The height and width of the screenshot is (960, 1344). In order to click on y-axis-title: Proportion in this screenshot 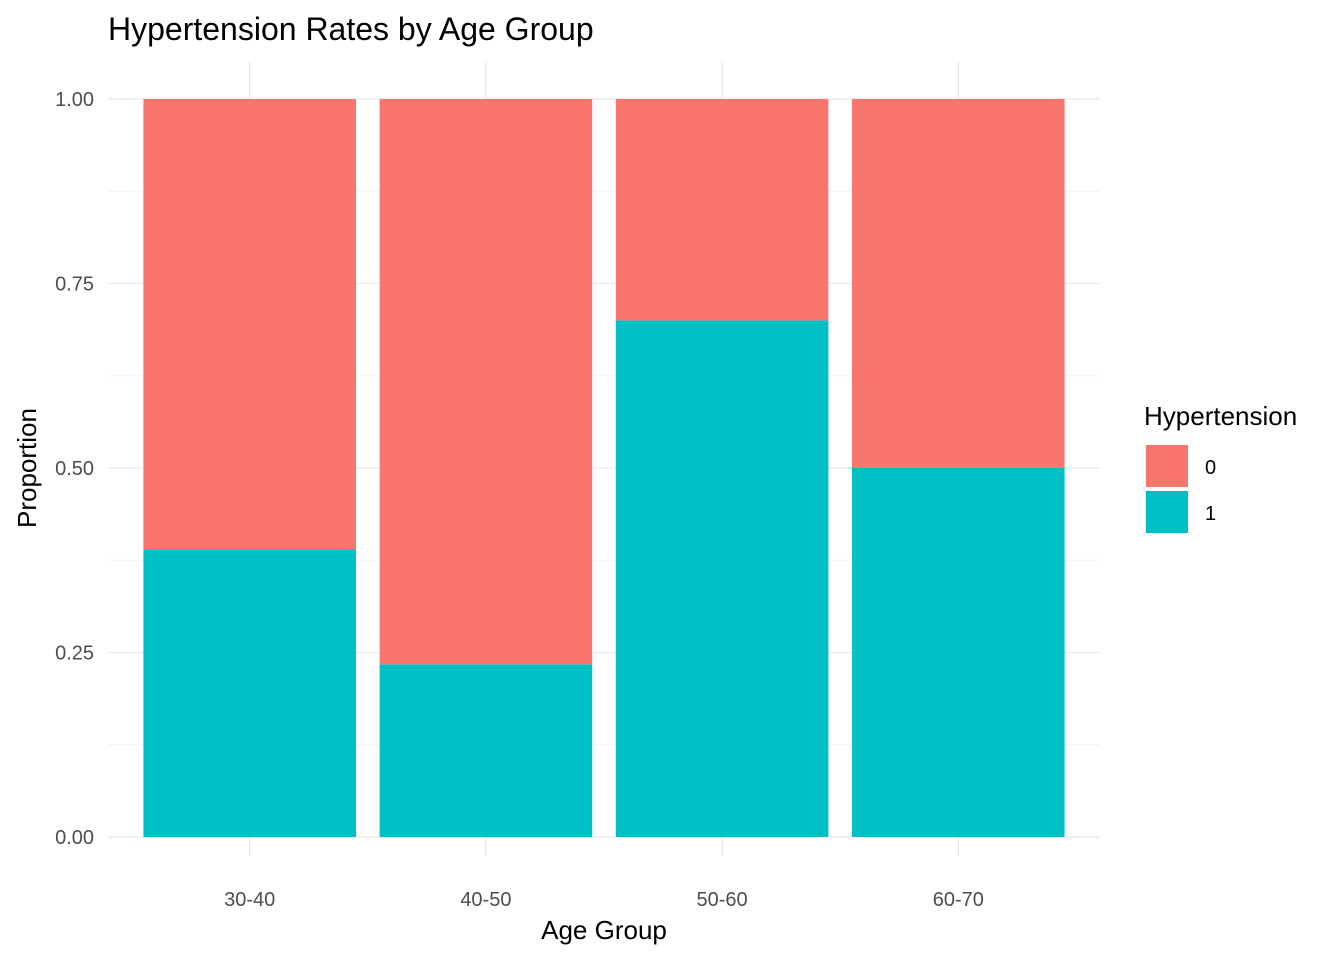, I will do `click(27, 468)`.